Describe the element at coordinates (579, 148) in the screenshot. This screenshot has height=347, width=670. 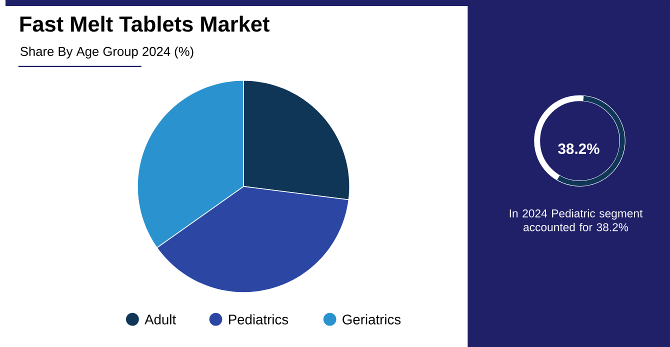
I see `text: 38.2%` at that location.